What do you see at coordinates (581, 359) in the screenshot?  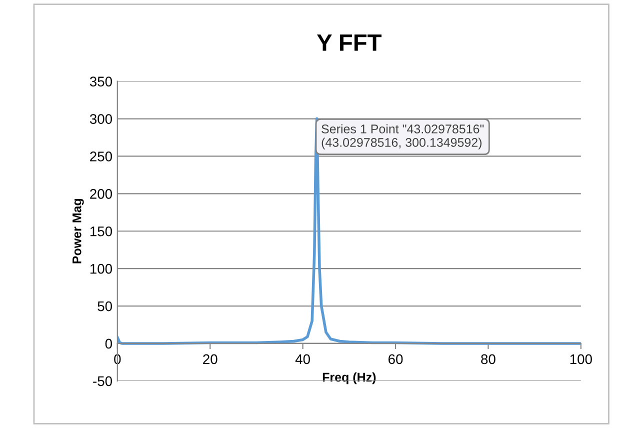 I see `x-tick-label: 100` at bounding box center [581, 359].